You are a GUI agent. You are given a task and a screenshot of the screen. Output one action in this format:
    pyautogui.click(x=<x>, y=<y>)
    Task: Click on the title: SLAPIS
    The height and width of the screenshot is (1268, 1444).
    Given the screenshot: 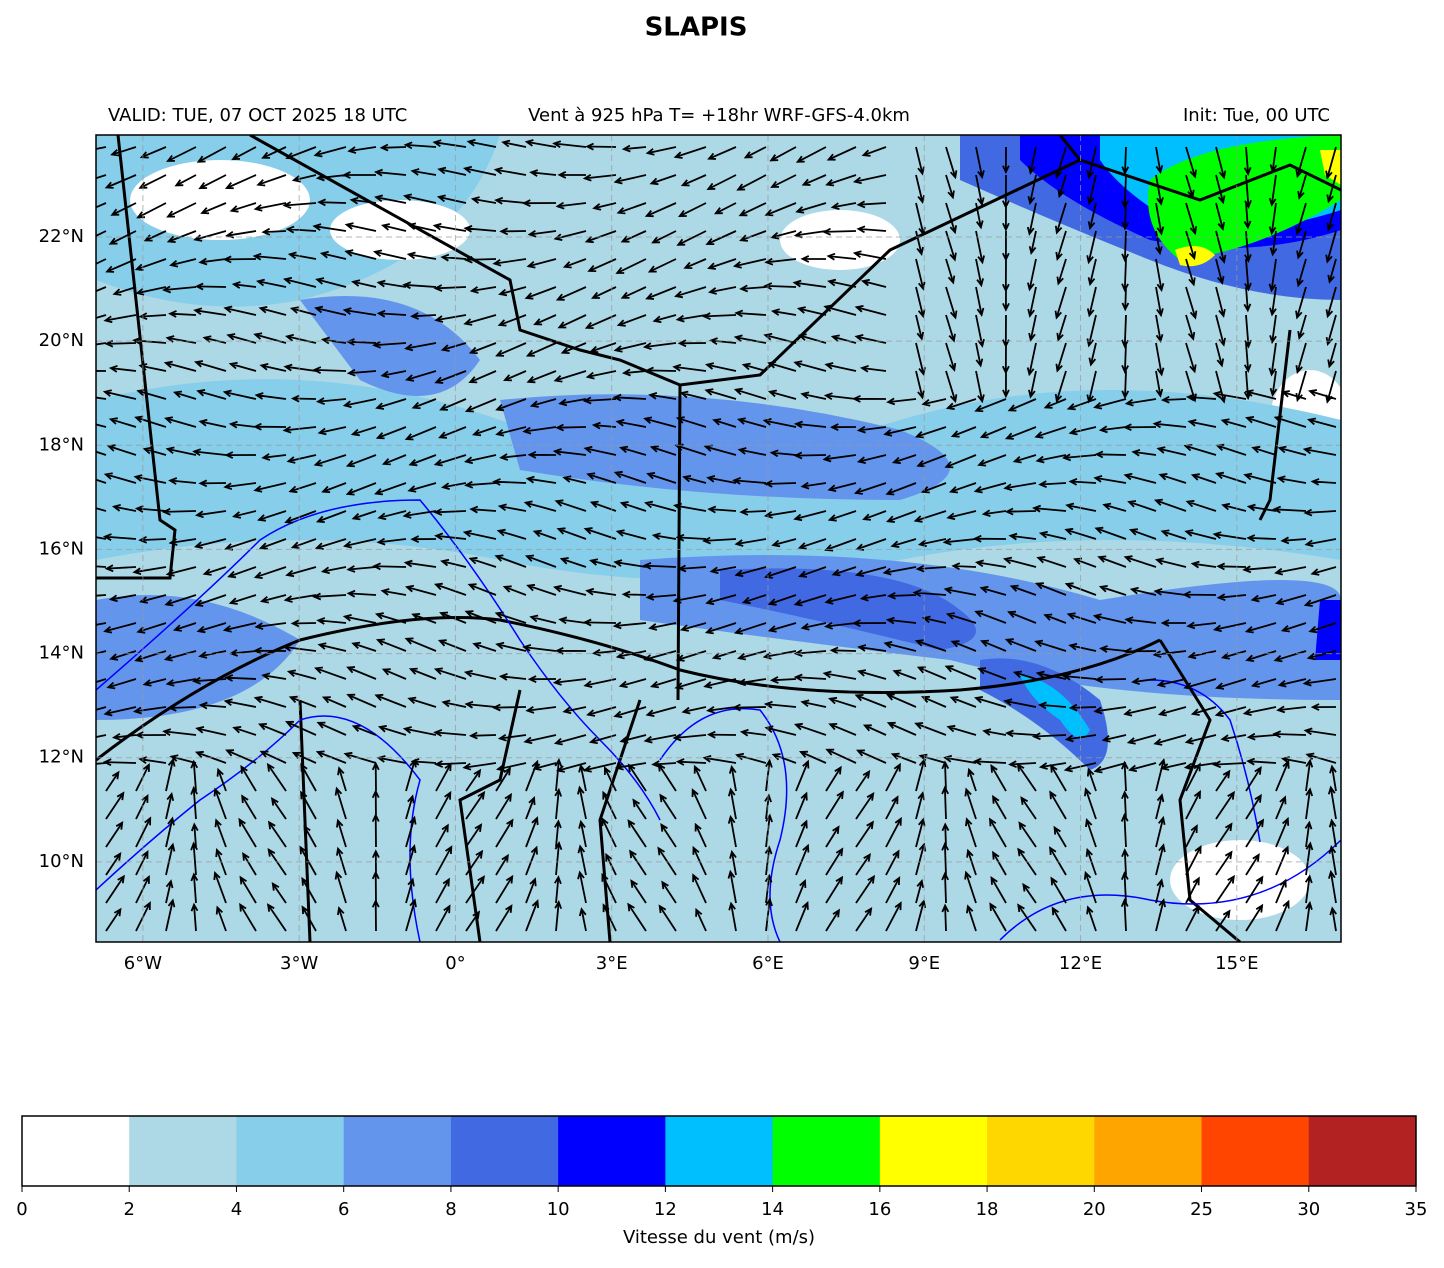 What is the action you would take?
    pyautogui.click(x=696, y=28)
    